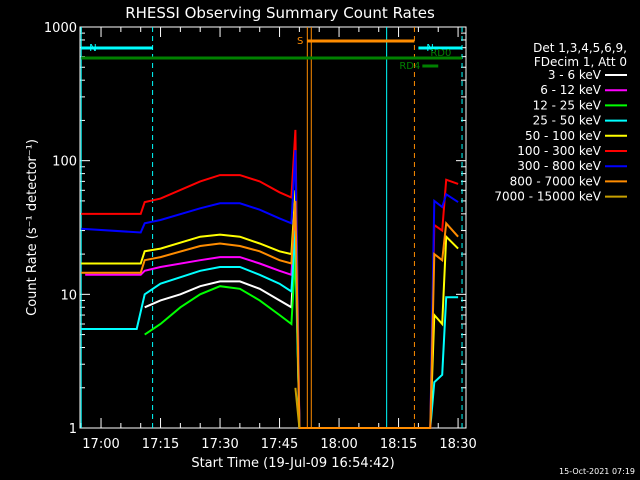 The image size is (640, 480). I want to click on y-tick-label: 1, so click(73, 429).